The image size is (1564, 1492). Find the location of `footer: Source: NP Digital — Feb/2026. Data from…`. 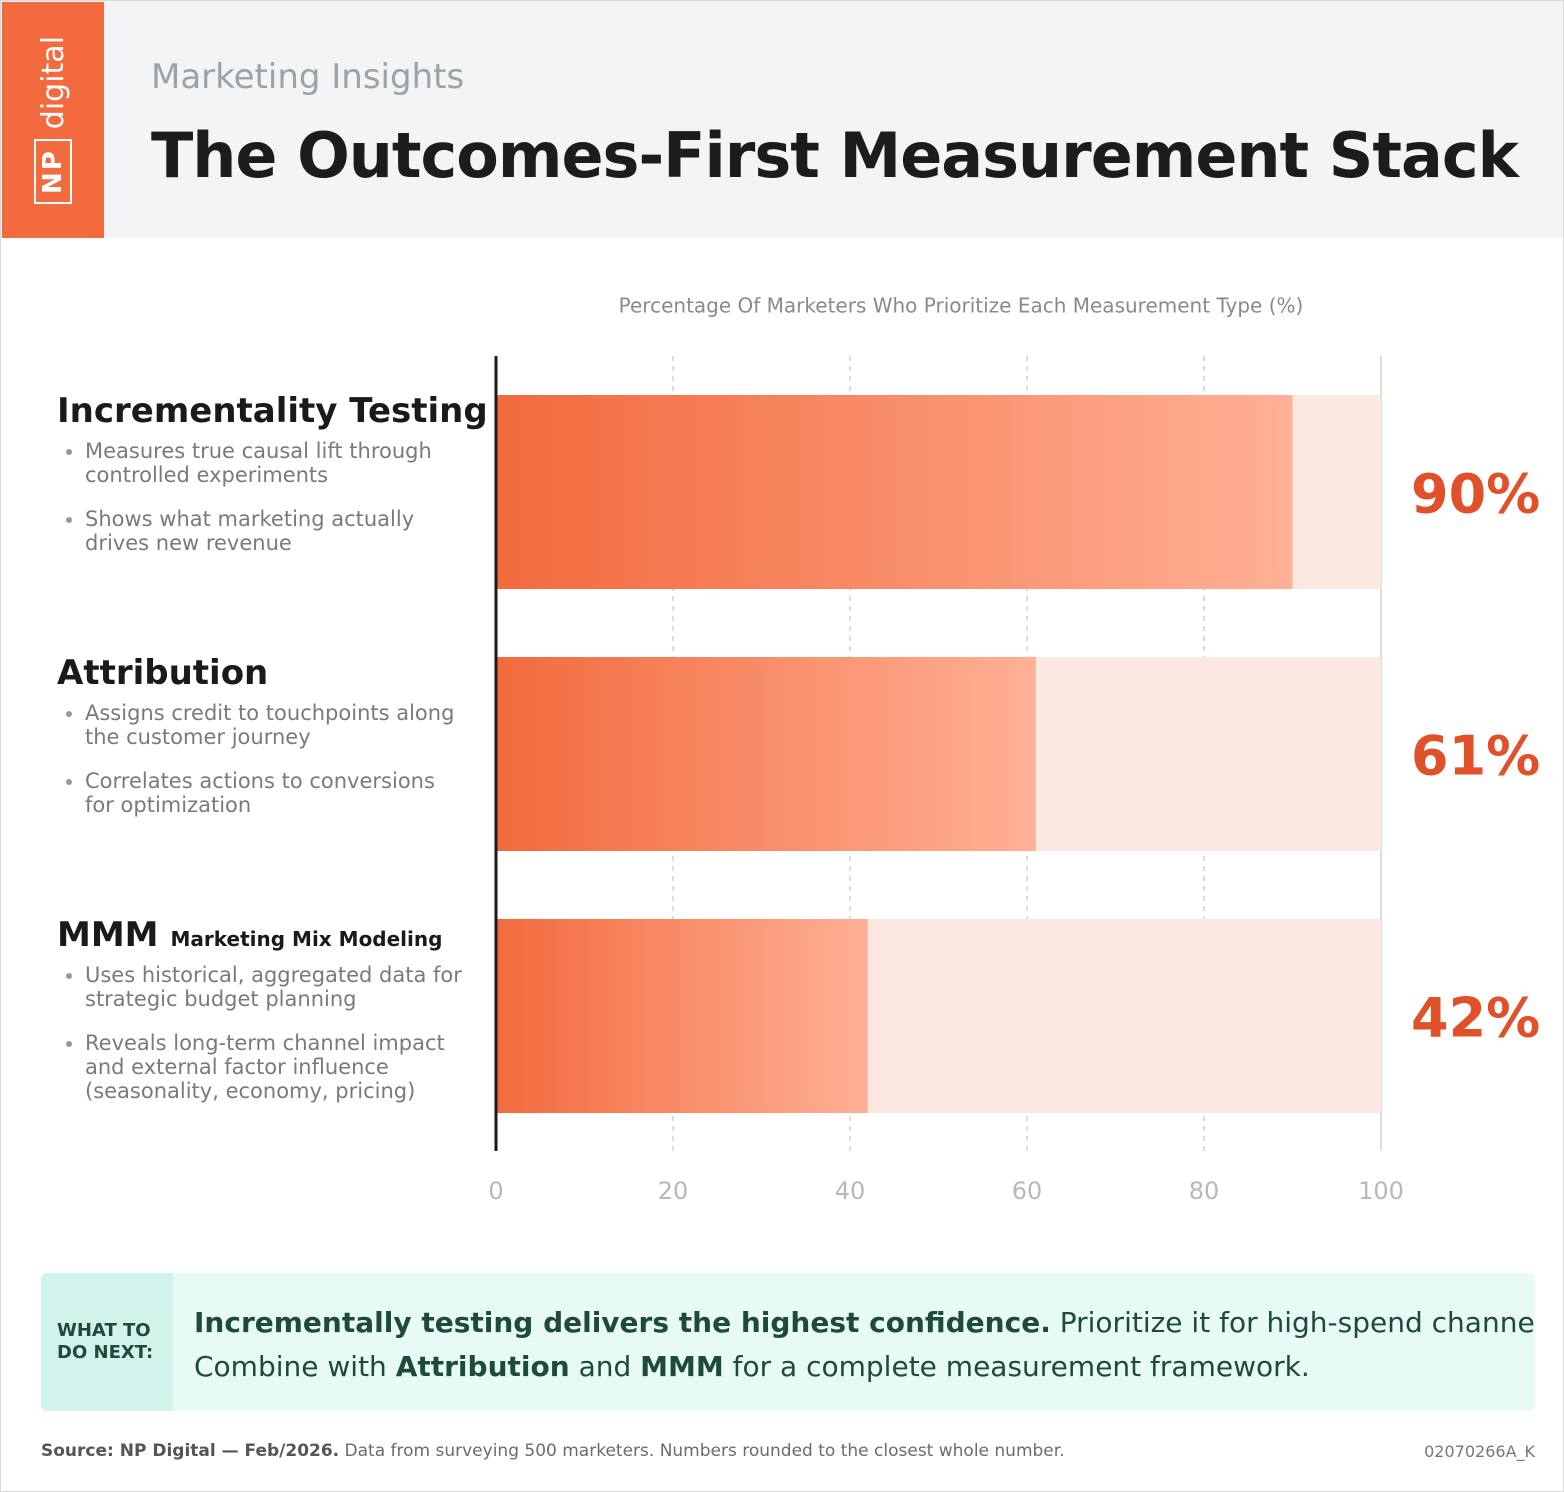

footer: Source: NP Digital — Feb/2026. Data from… is located at coordinates (553, 1451).